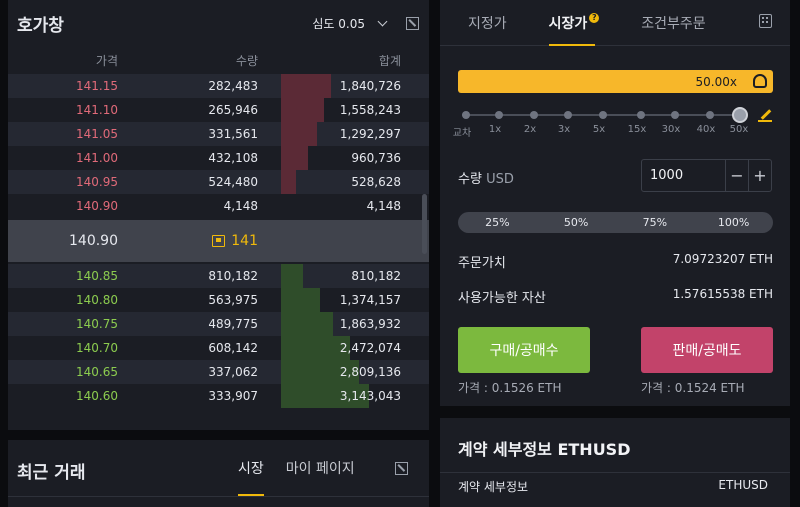 Image resolution: width=800 pixels, height=507 pixels. Describe the element at coordinates (97, 182) in the screenshot. I see `ask-price: 140.95` at that location.